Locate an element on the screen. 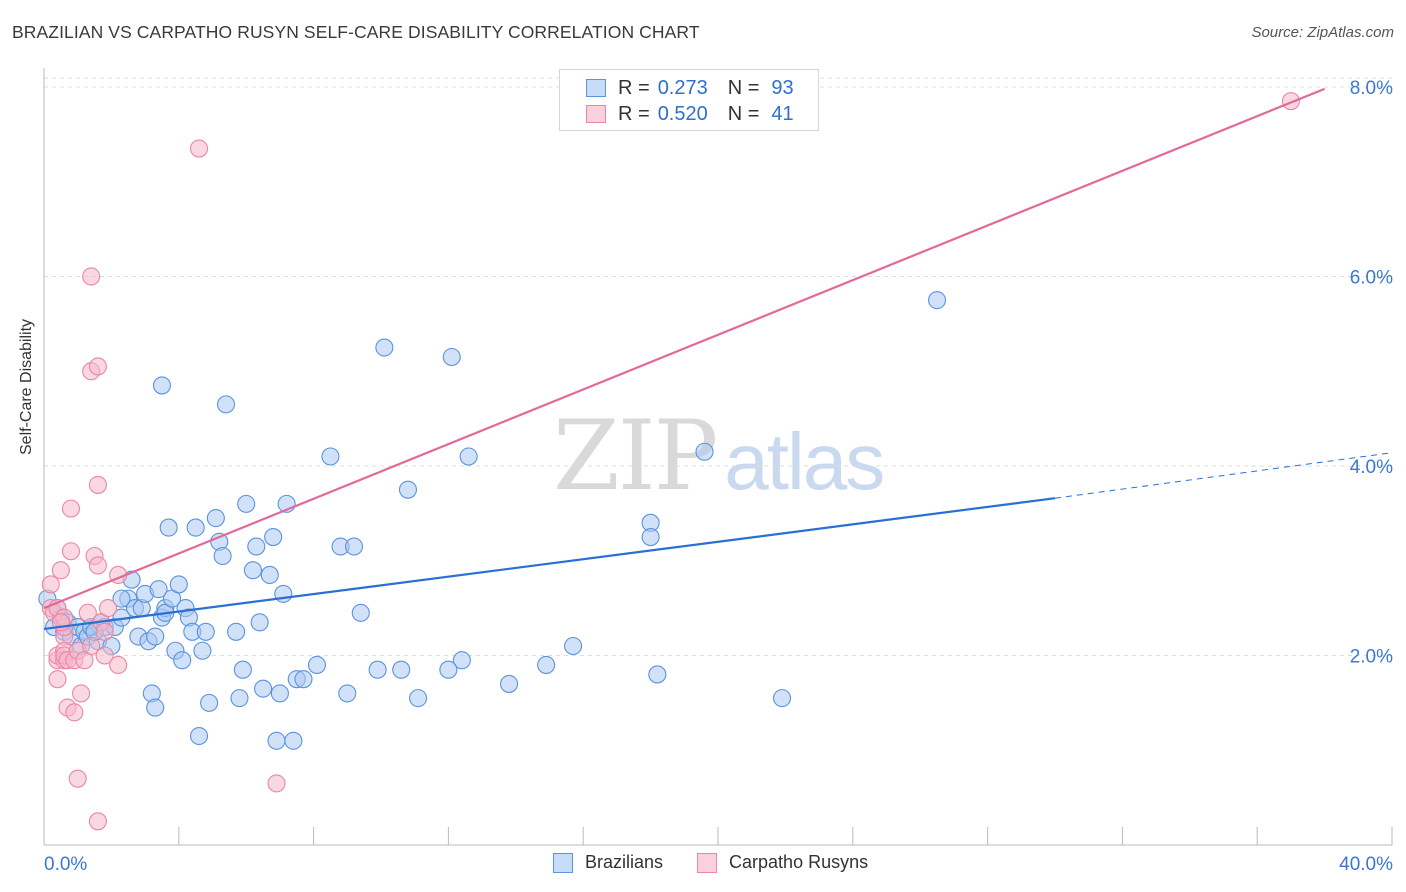 The height and width of the screenshot is (892, 1406). legend-label-carpatho-rusyns: Carpatho Rusyns is located at coordinates (799, 862).